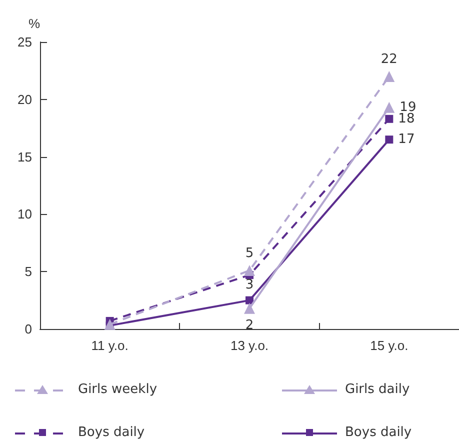 The height and width of the screenshot is (447, 459). Describe the element at coordinates (406, 118) in the screenshot. I see `data-label: 18` at that location.